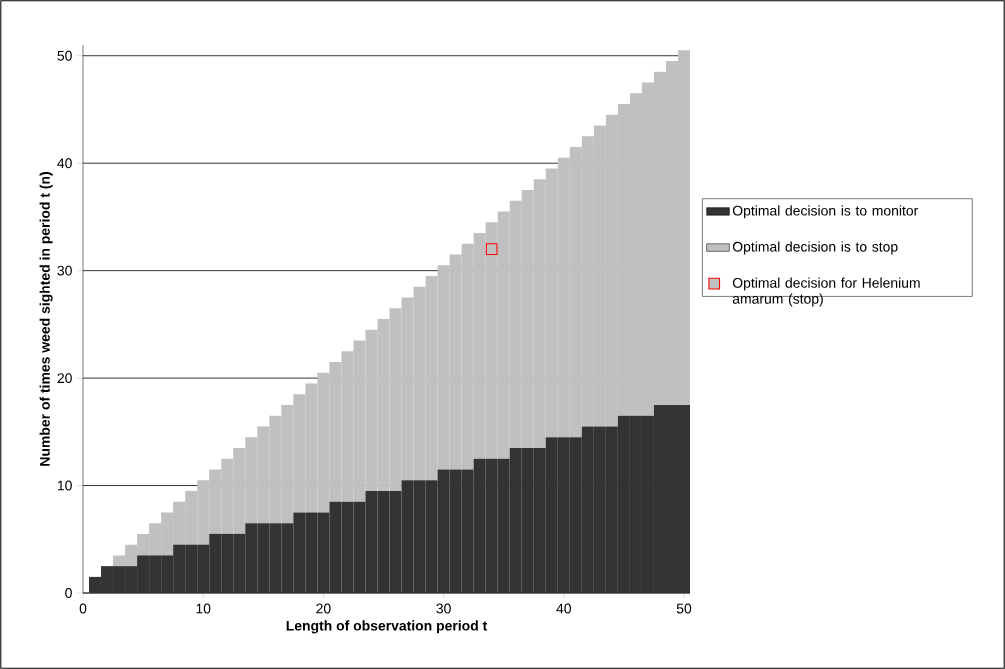 This screenshot has height=669, width=1005. I want to click on x-tick-label: 50, so click(684, 608).